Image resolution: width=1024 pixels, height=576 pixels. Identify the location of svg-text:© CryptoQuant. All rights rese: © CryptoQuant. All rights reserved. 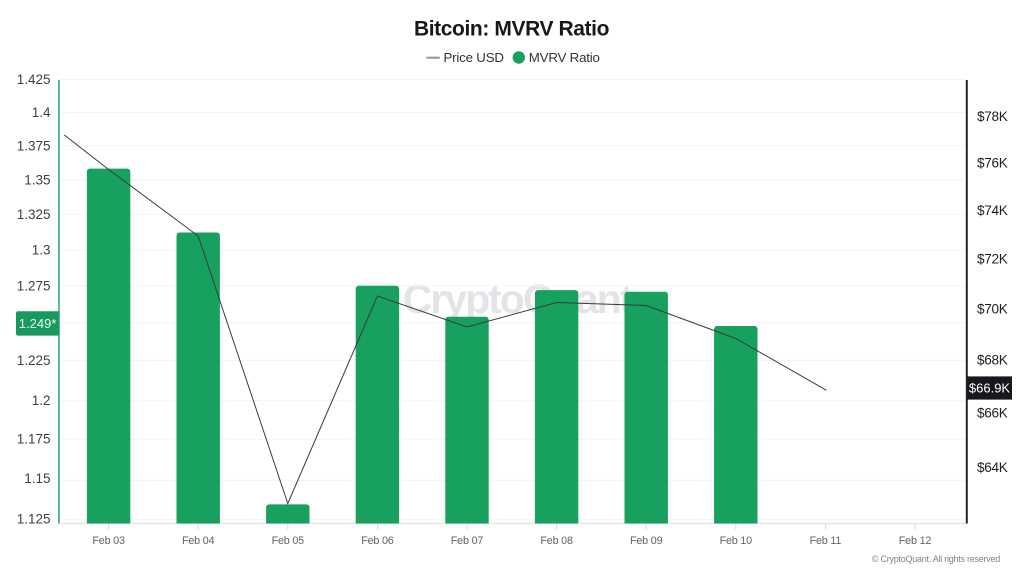
(936, 559).